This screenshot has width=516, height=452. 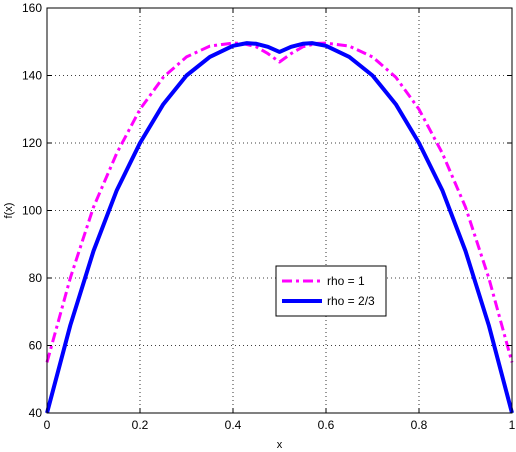 What do you see at coordinates (32, 8) in the screenshot?
I see `y-tick-label: 160` at bounding box center [32, 8].